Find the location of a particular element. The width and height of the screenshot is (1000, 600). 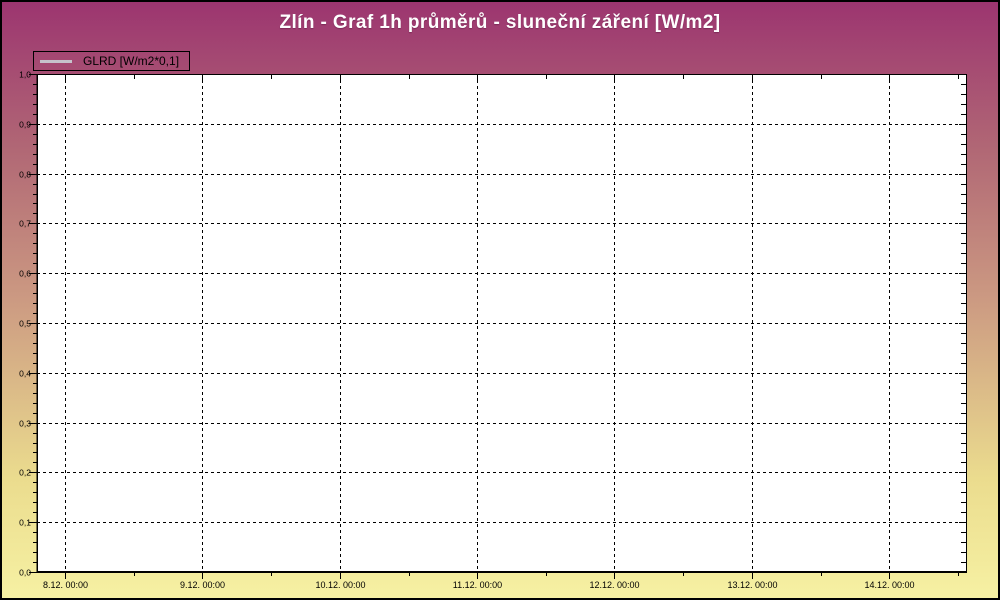

y-axis-label: 0,6 is located at coordinates (25, 274).